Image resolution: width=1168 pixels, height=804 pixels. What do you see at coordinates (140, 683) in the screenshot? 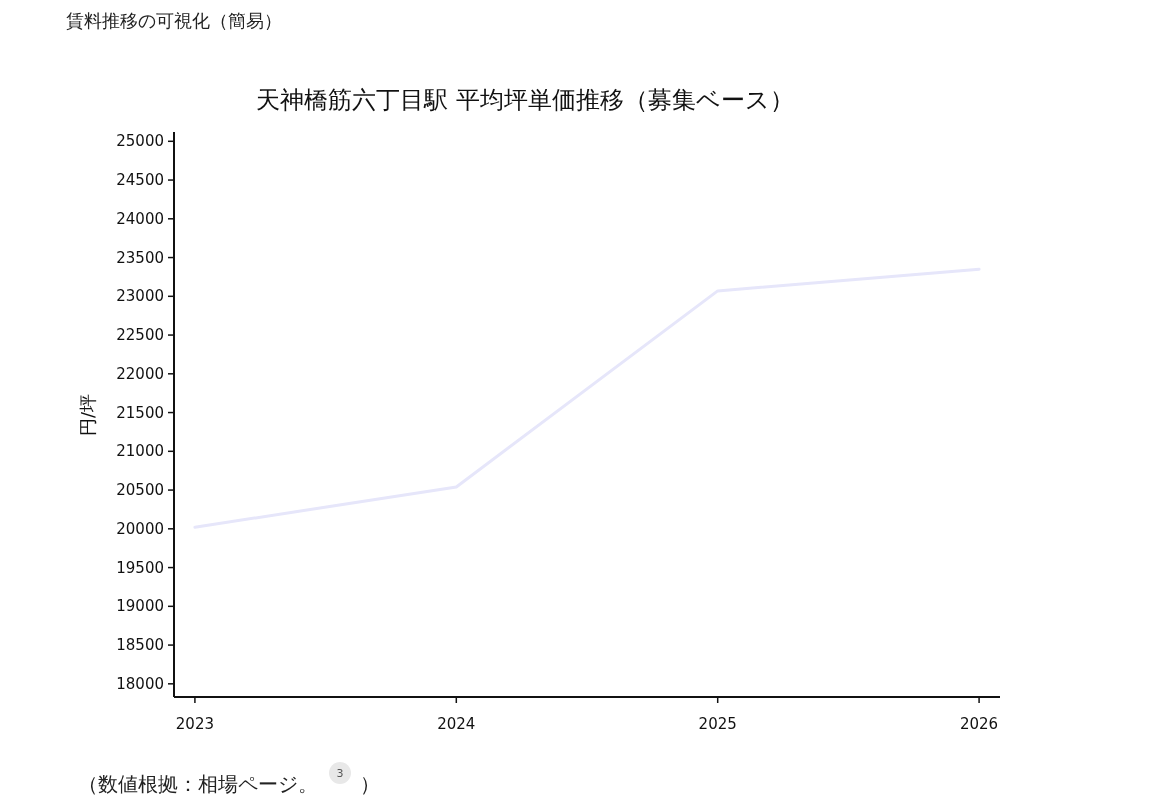
I see `y-tick-label: 18000` at bounding box center [140, 683].